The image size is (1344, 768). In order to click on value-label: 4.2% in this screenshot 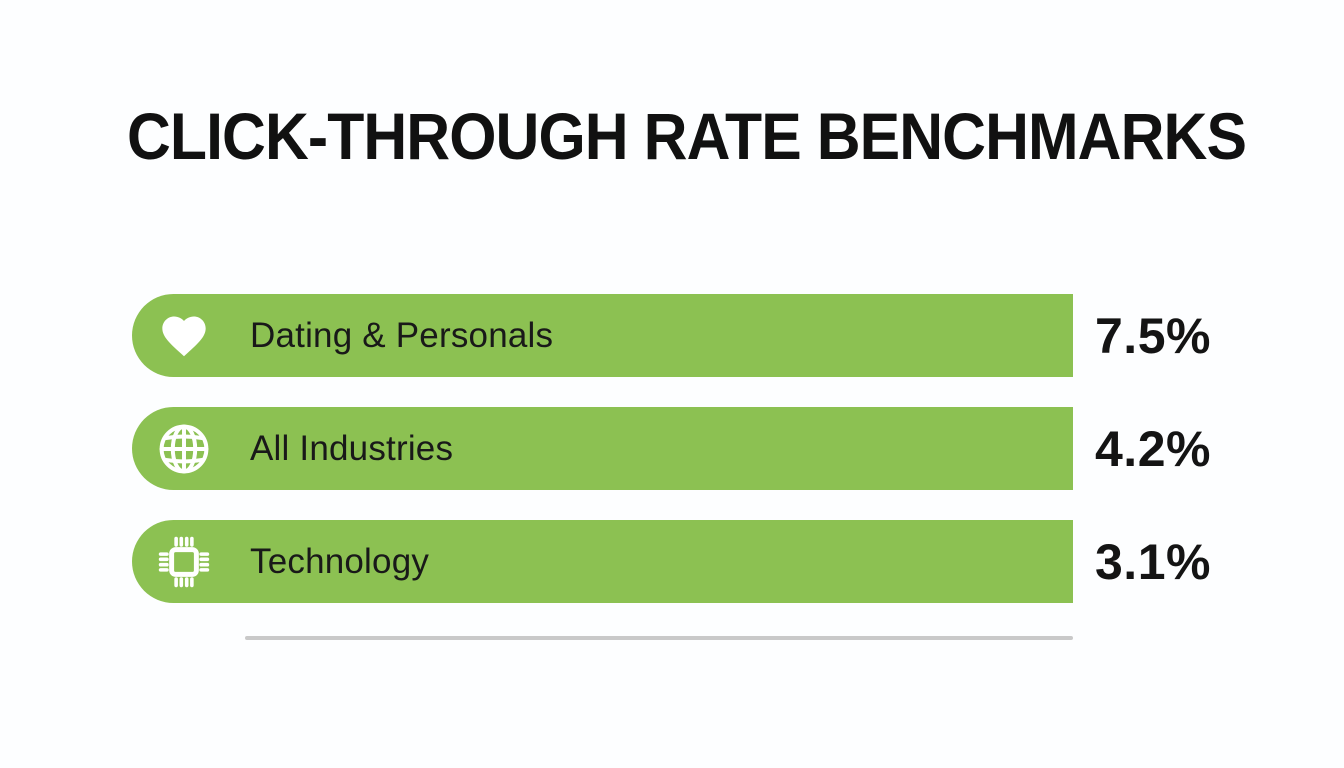, I will do `click(1153, 448)`.